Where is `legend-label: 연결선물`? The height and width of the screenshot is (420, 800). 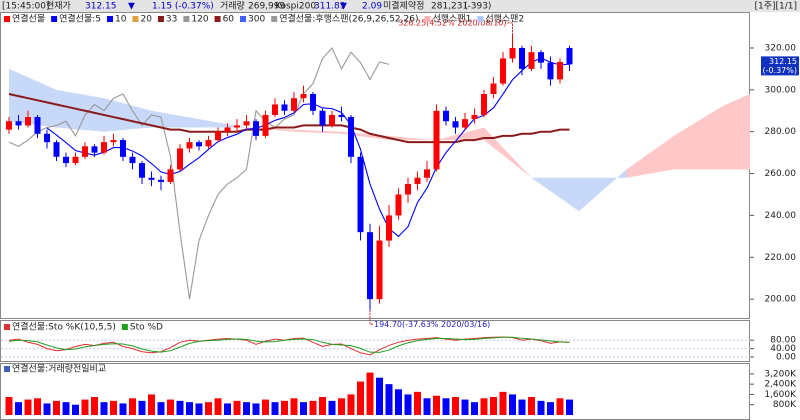
legend-label: 연결선물 is located at coordinates (28, 19).